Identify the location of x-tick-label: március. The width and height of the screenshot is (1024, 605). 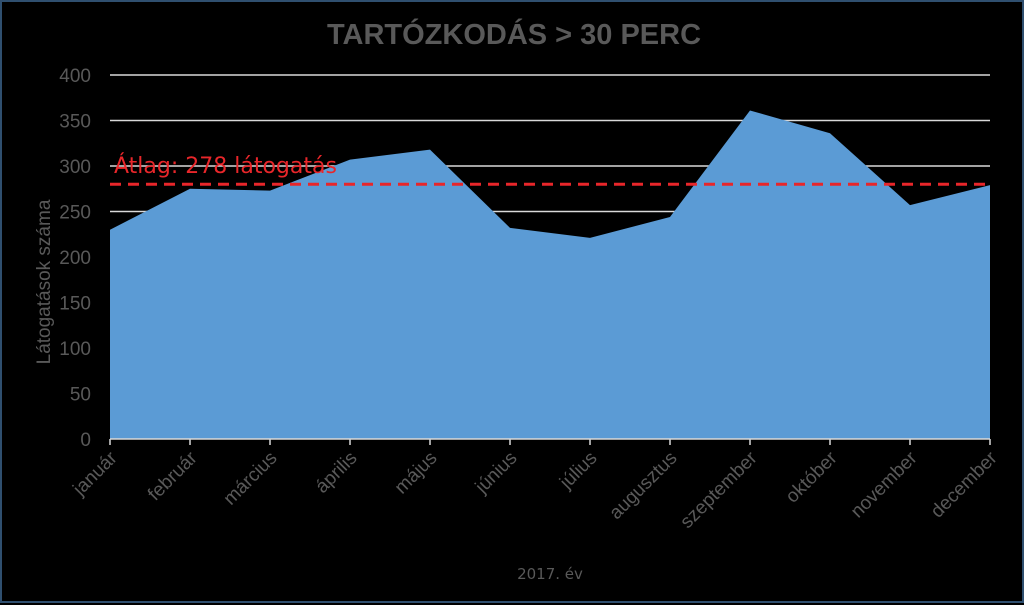
(251, 479).